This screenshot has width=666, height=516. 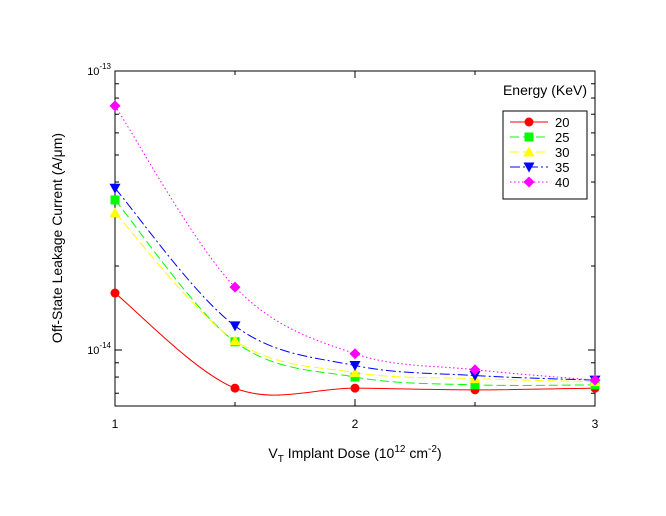 What do you see at coordinates (99, 349) in the screenshot?
I see `y-tick-label: 10-14` at bounding box center [99, 349].